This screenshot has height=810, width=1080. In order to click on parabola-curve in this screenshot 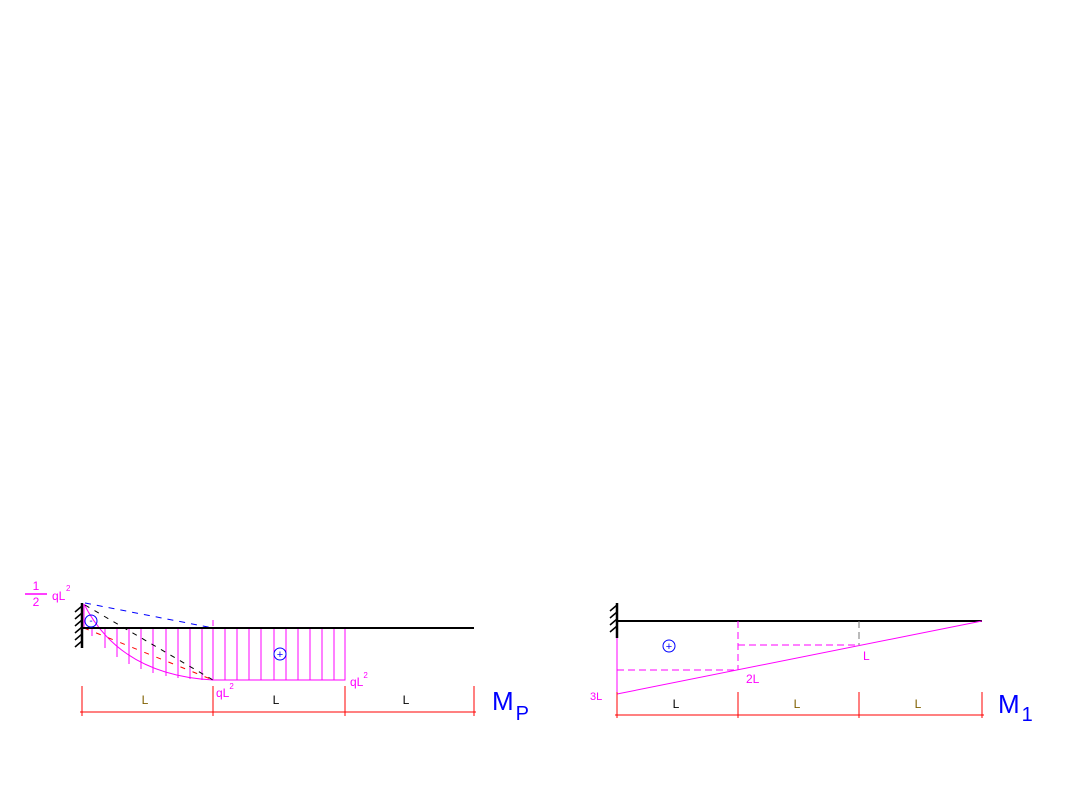, I will do `click(148, 642)`.